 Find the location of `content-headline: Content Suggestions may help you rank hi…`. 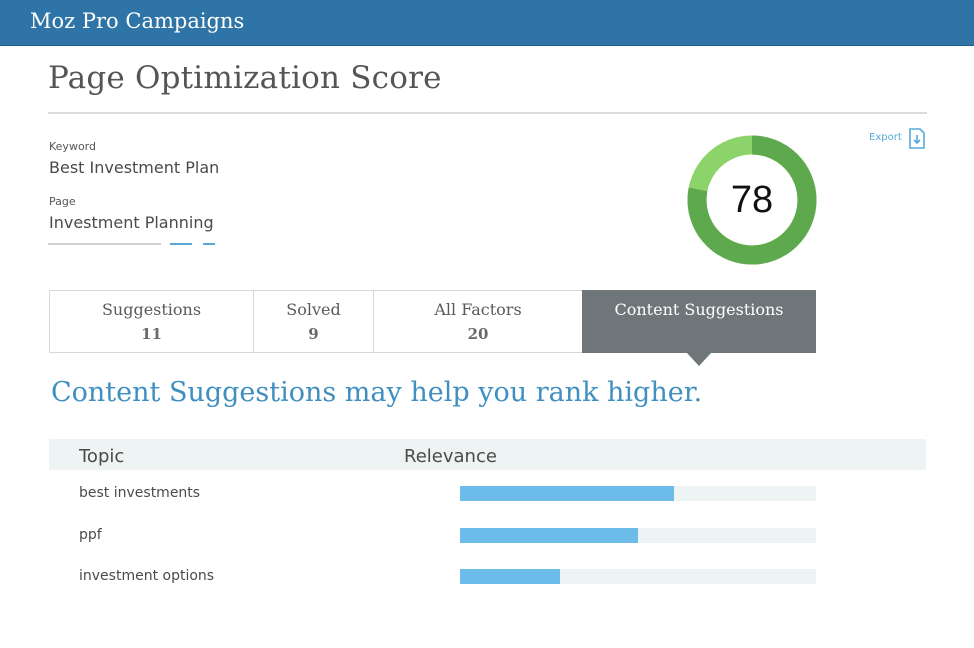

content-headline: Content Suggestions may help you rank hi… is located at coordinates (377, 392).